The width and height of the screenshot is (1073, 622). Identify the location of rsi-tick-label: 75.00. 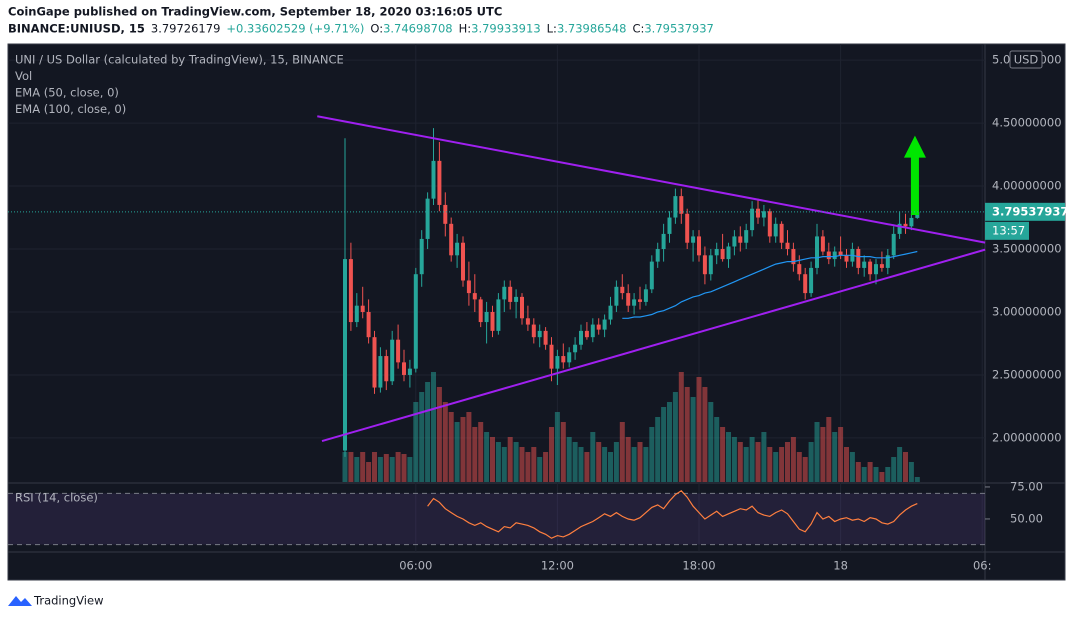
(1026, 486).